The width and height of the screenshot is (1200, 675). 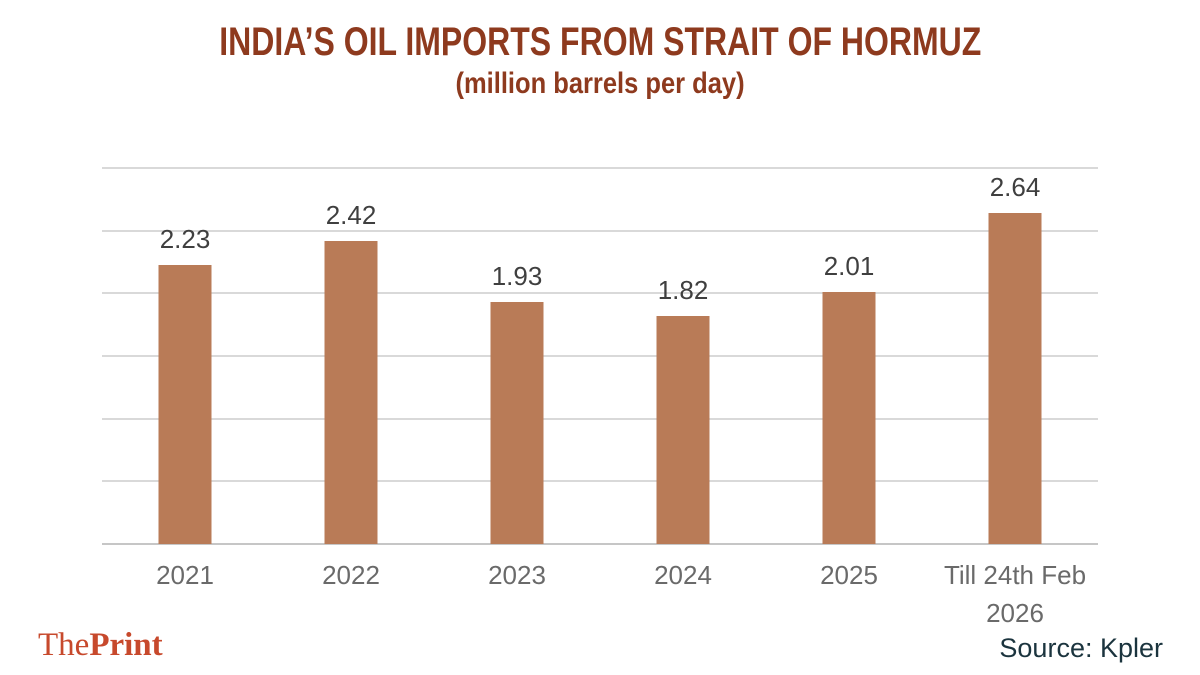 I want to click on bar-2025, so click(x=849, y=418).